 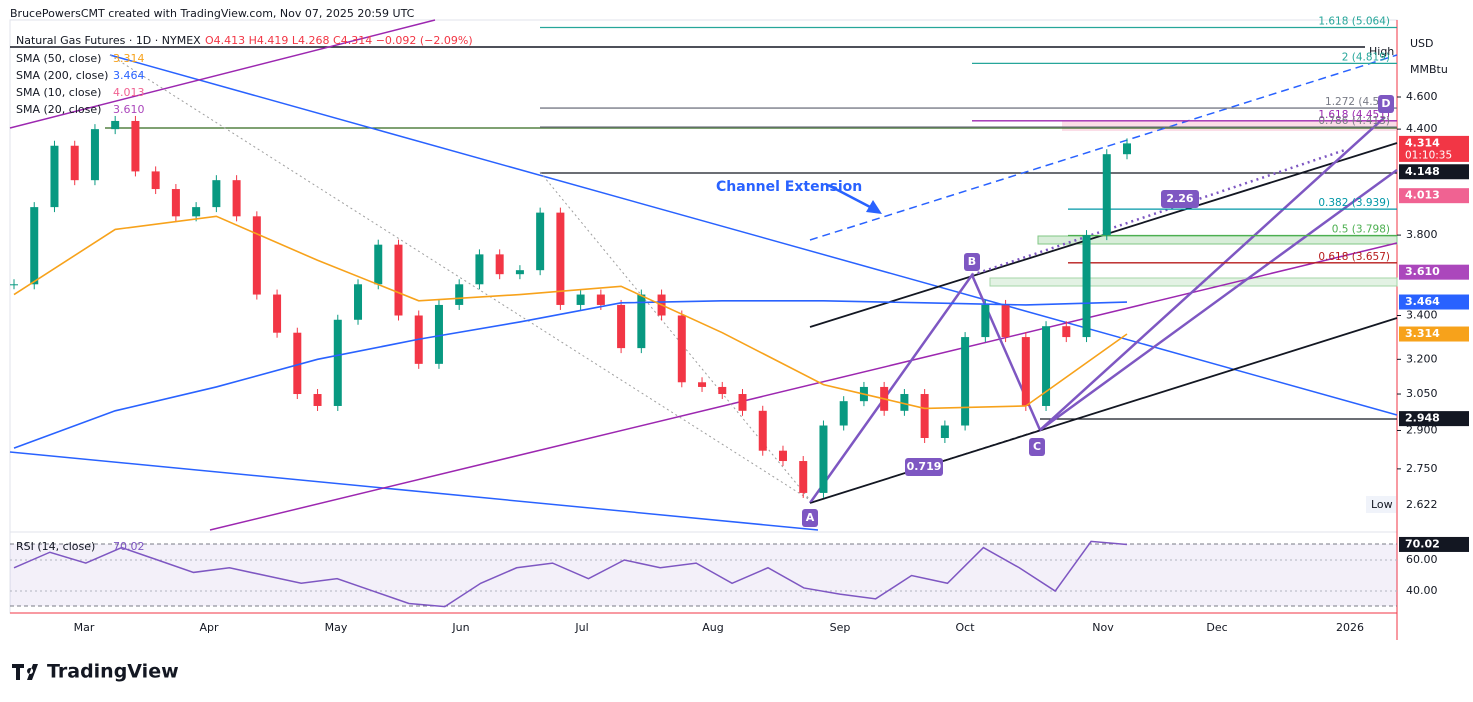 What do you see at coordinates (25, 672) in the screenshot?
I see `logo-mark` at bounding box center [25, 672].